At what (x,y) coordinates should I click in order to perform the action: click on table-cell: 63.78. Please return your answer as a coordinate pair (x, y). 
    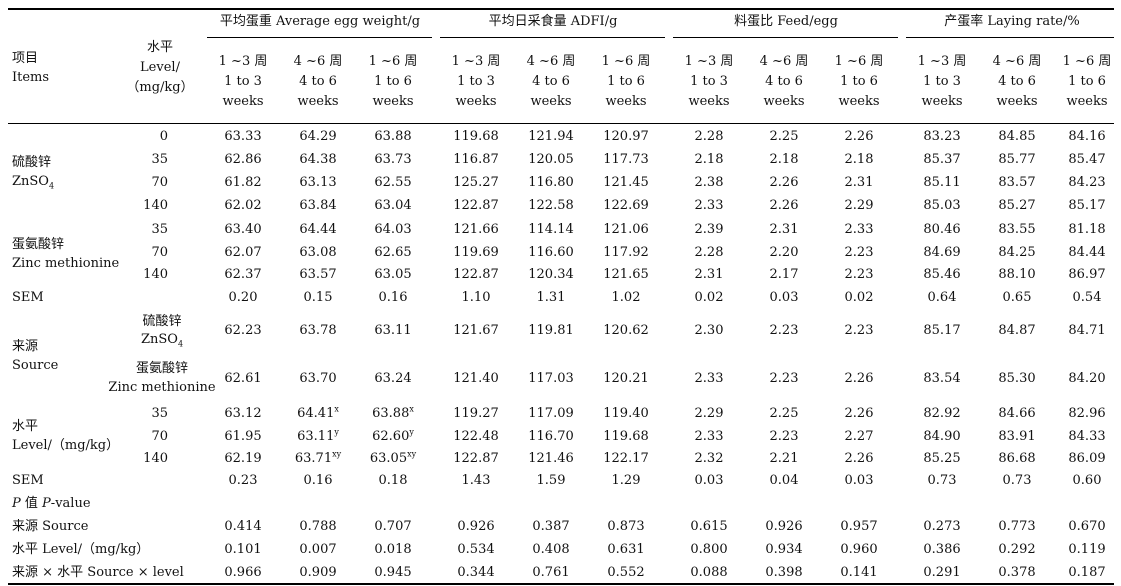
    Looking at the image, I should click on (318, 330).